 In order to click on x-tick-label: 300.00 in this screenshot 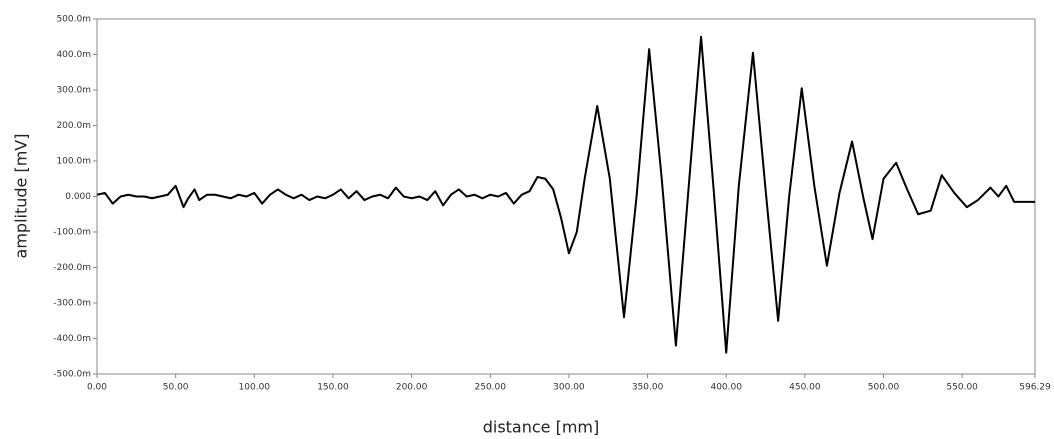, I will do `click(569, 388)`.